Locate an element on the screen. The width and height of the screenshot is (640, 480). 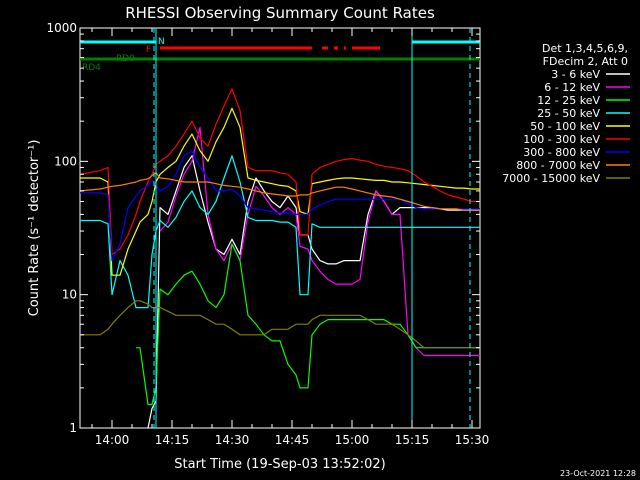
legend-label: 6 - 12 keV is located at coordinates (572, 87).